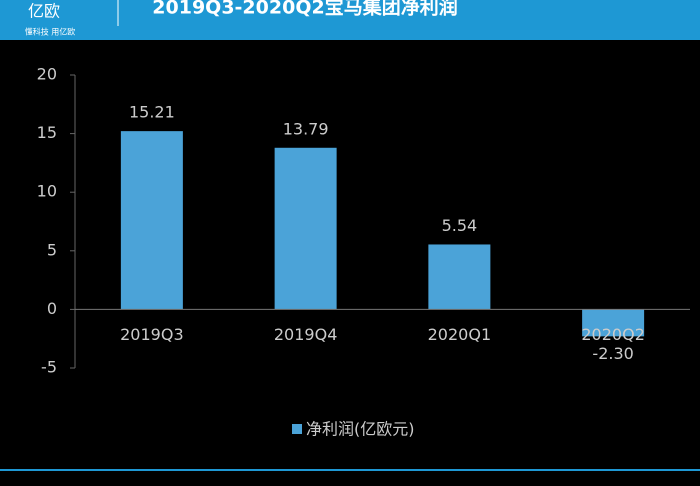 Image resolution: width=700 pixels, height=486 pixels. What do you see at coordinates (350, 20) in the screenshot?
I see `header-band` at bounding box center [350, 20].